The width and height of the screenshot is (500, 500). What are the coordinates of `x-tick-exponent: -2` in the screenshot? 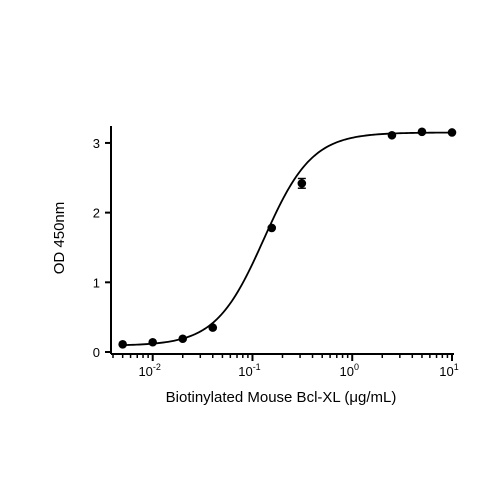 It's located at (157, 367).